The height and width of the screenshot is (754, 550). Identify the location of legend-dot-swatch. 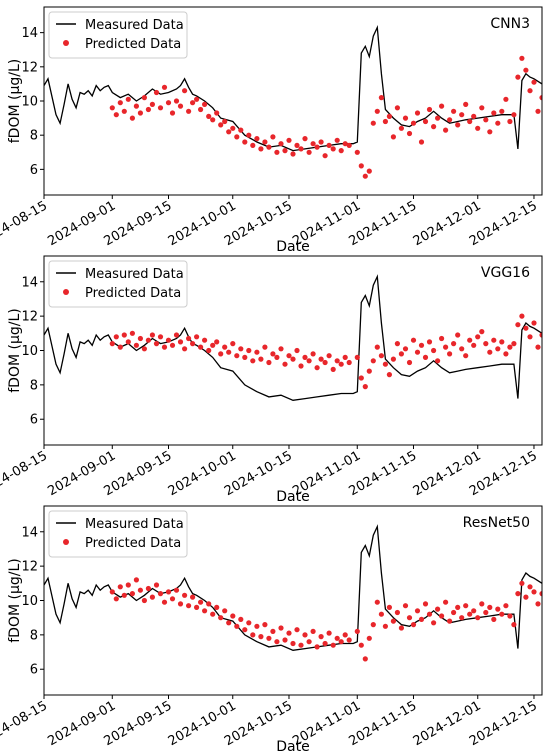
(66, 43).